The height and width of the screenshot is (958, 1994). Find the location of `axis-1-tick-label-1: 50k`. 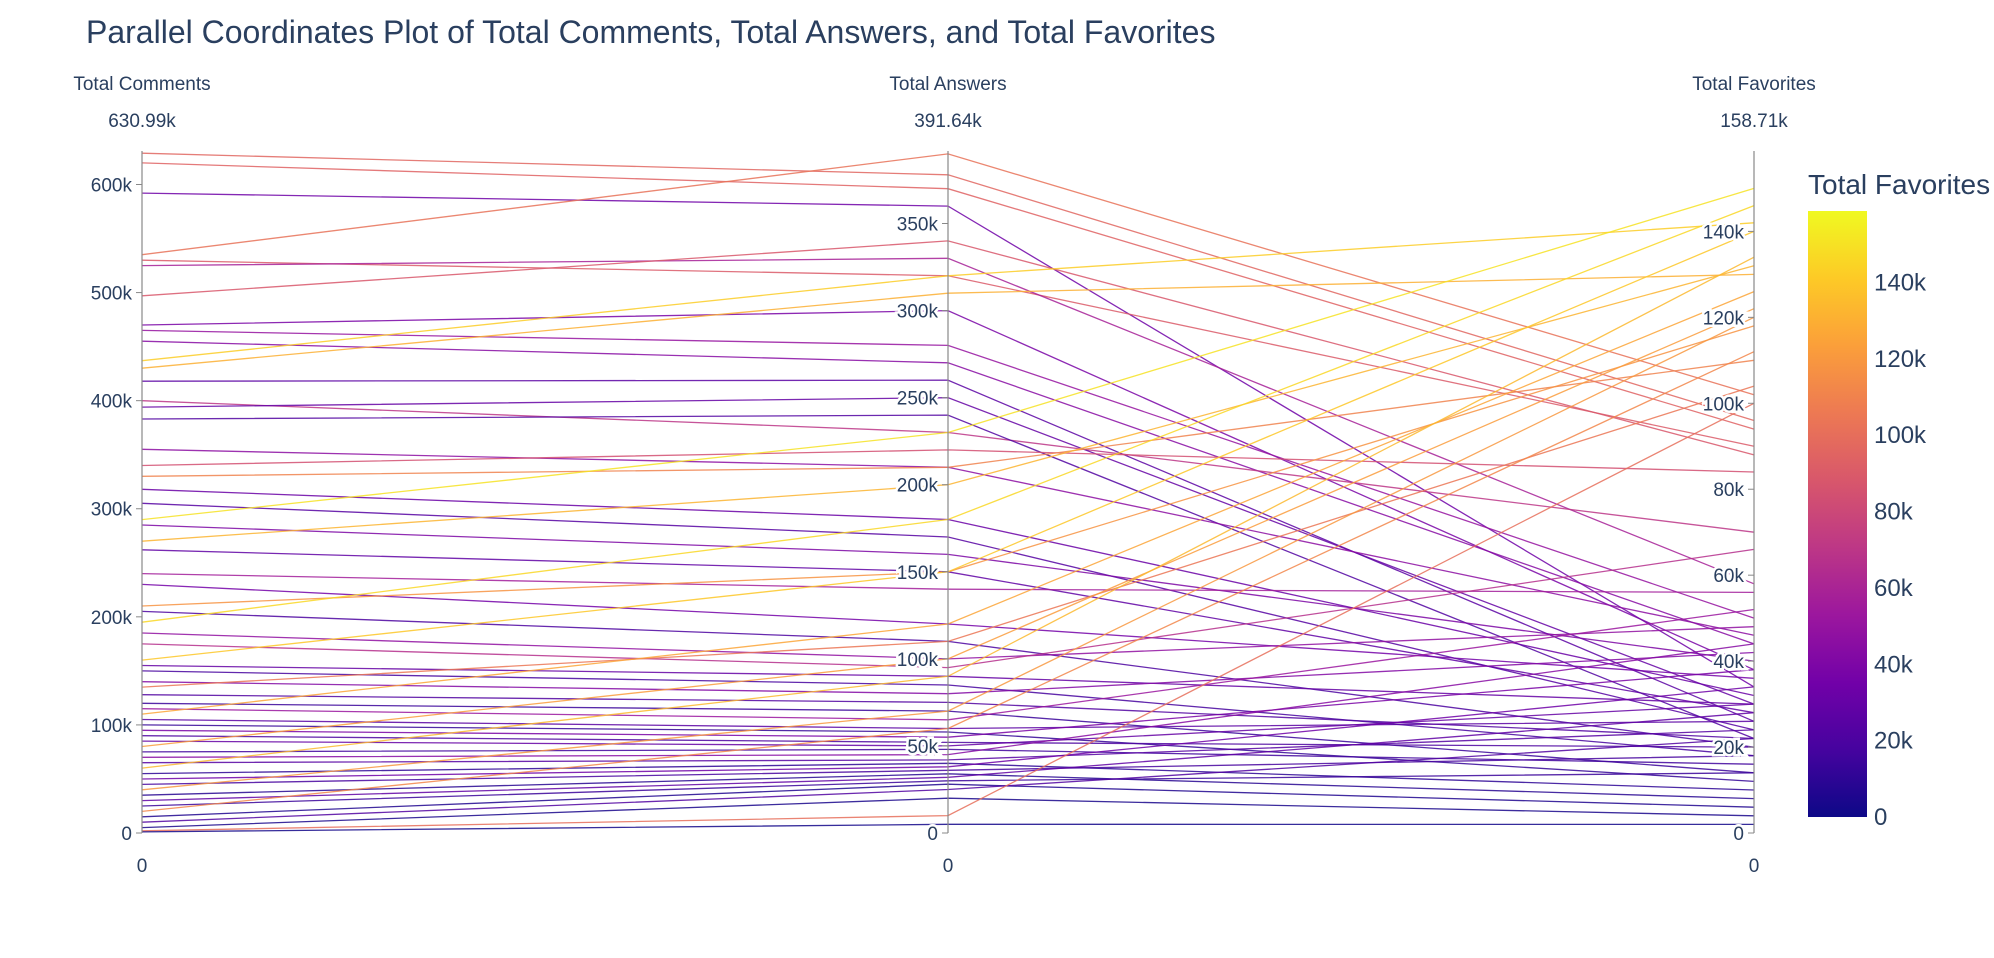

axis-1-tick-label-1: 50k is located at coordinates (922, 747).